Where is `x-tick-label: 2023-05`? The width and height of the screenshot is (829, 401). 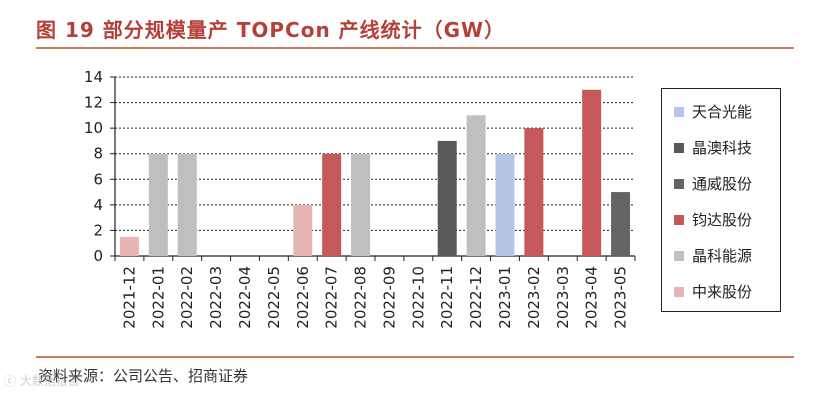
x-tick-label: 2023-05 is located at coordinates (621, 297).